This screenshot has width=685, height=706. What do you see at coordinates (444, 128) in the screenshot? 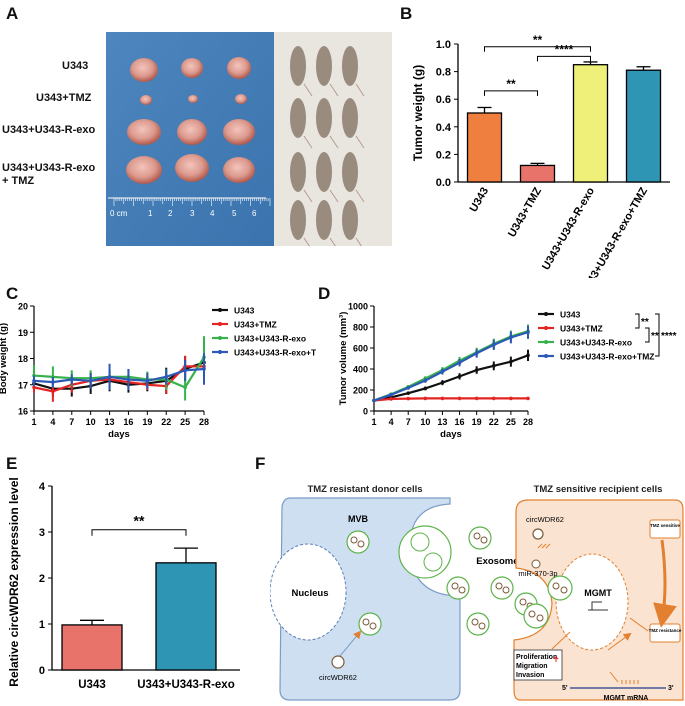
I see `y-tick-label: 0.4` at bounding box center [444, 128].